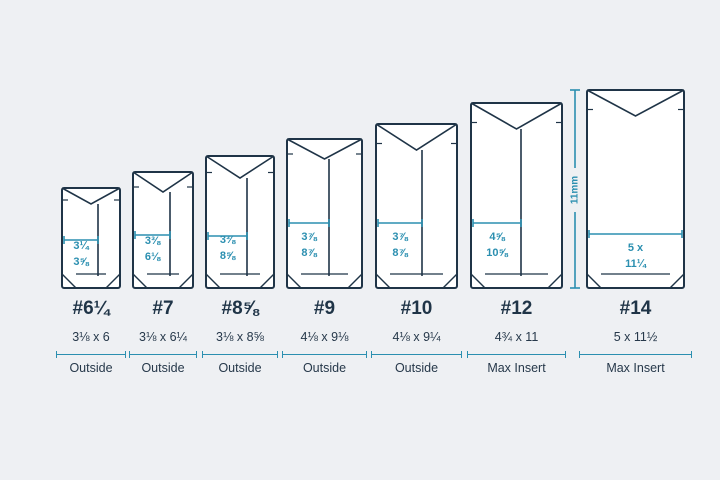  Describe the element at coordinates (227, 256) in the screenshot. I see `envelope-8-5-8-insert-line-2: 8⅝` at that location.